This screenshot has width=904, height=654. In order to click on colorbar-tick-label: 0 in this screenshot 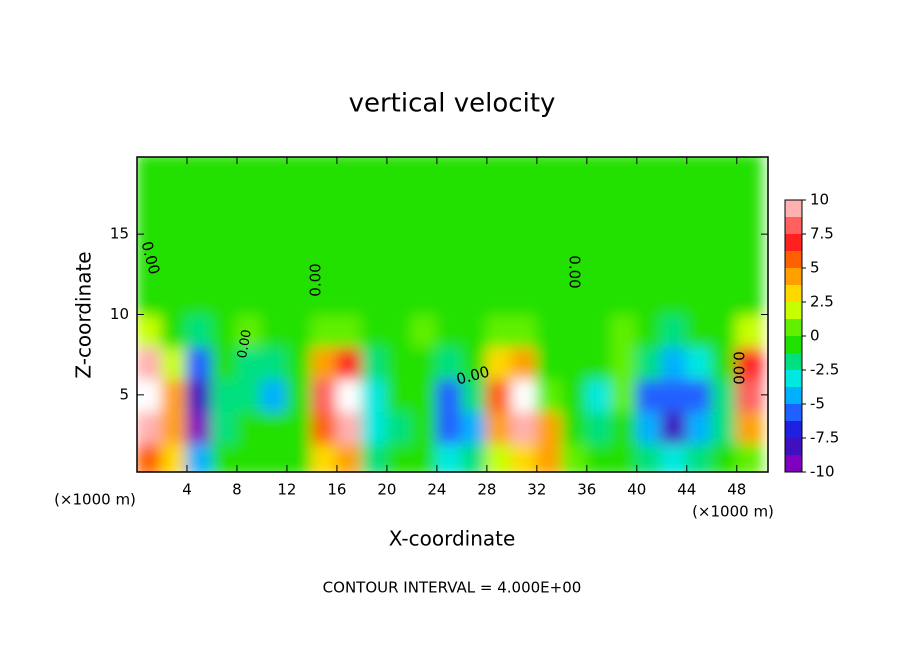, I will do `click(815, 336)`.